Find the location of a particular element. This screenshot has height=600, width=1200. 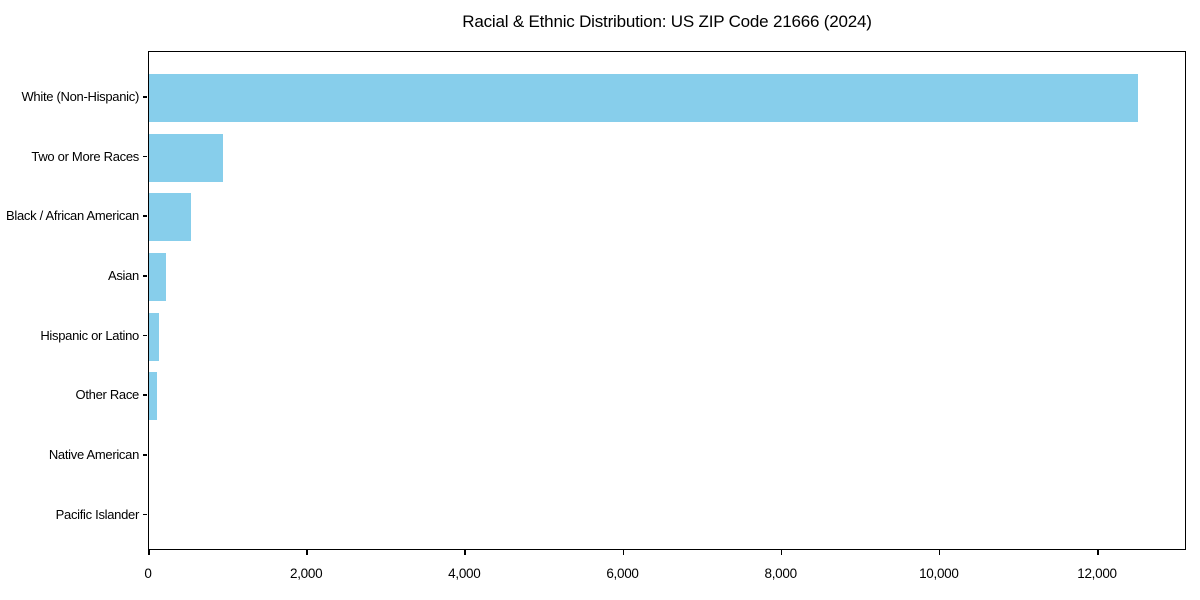

x-tick-label: 12,000 is located at coordinates (1097, 573).